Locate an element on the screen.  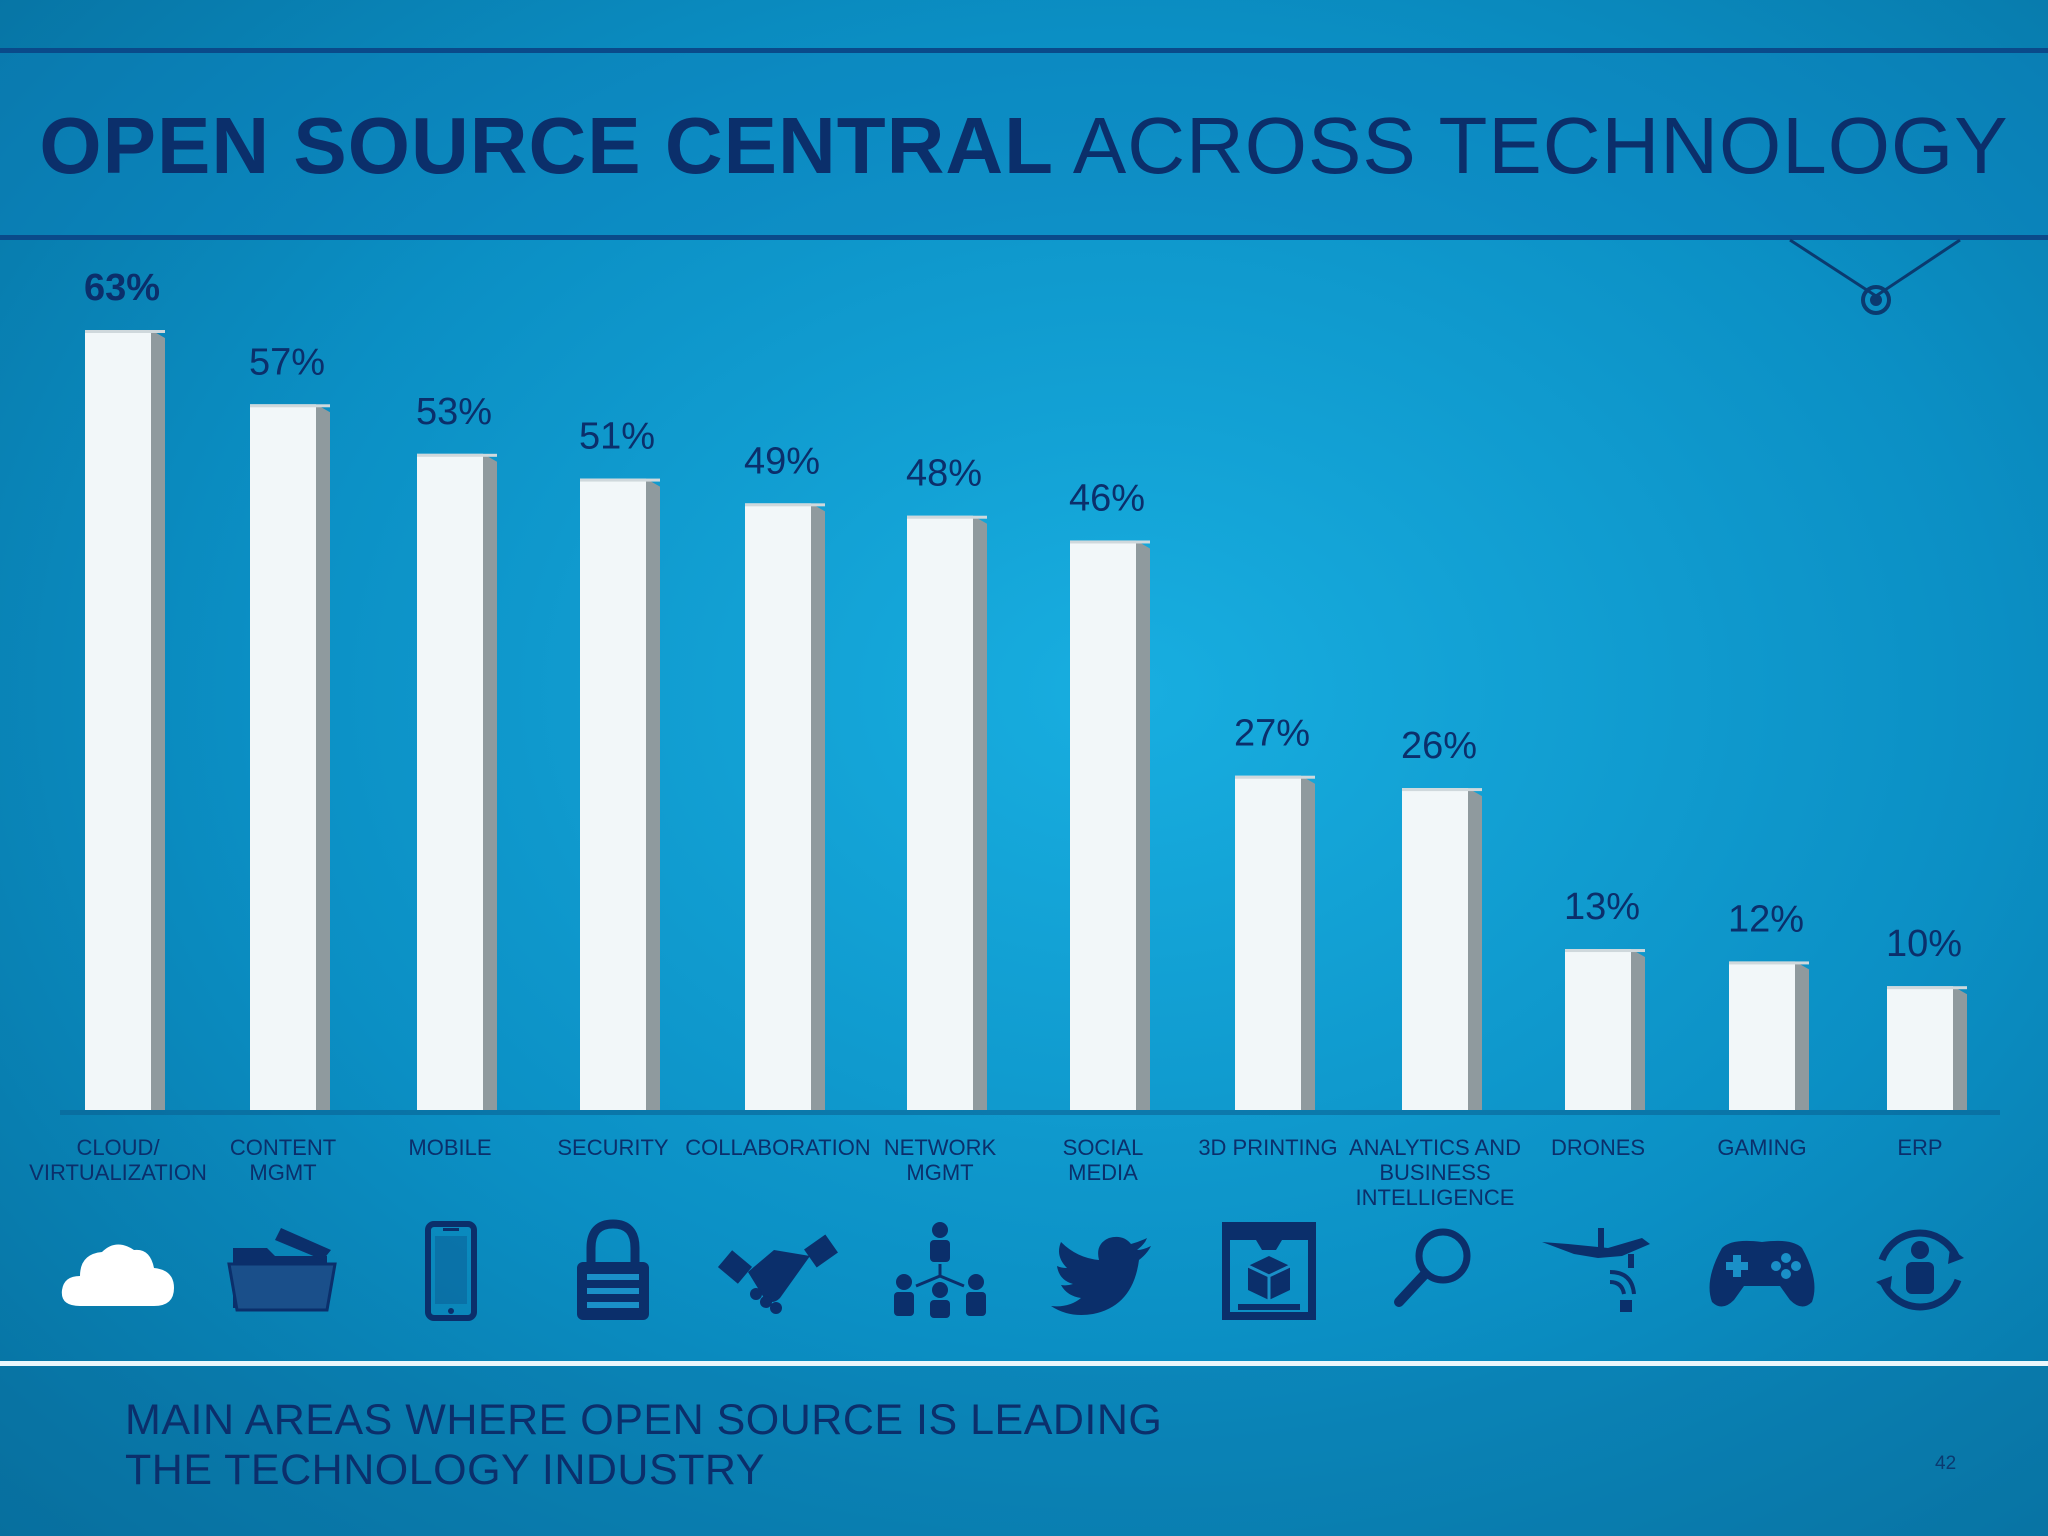
value-label: 49% is located at coordinates (782, 461).